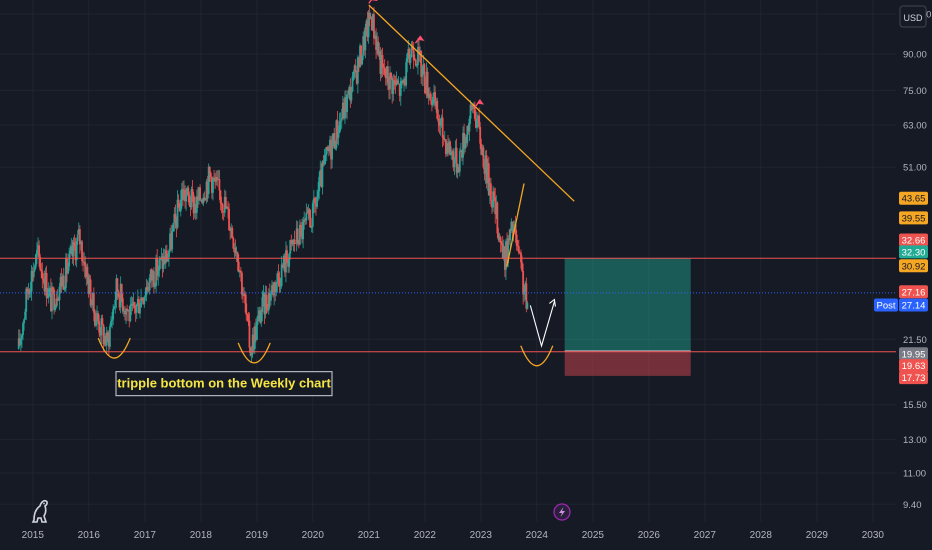 Image resolution: width=932 pixels, height=550 pixels. What do you see at coordinates (649, 535) in the screenshot?
I see `x-tick-label: 2026` at bounding box center [649, 535].